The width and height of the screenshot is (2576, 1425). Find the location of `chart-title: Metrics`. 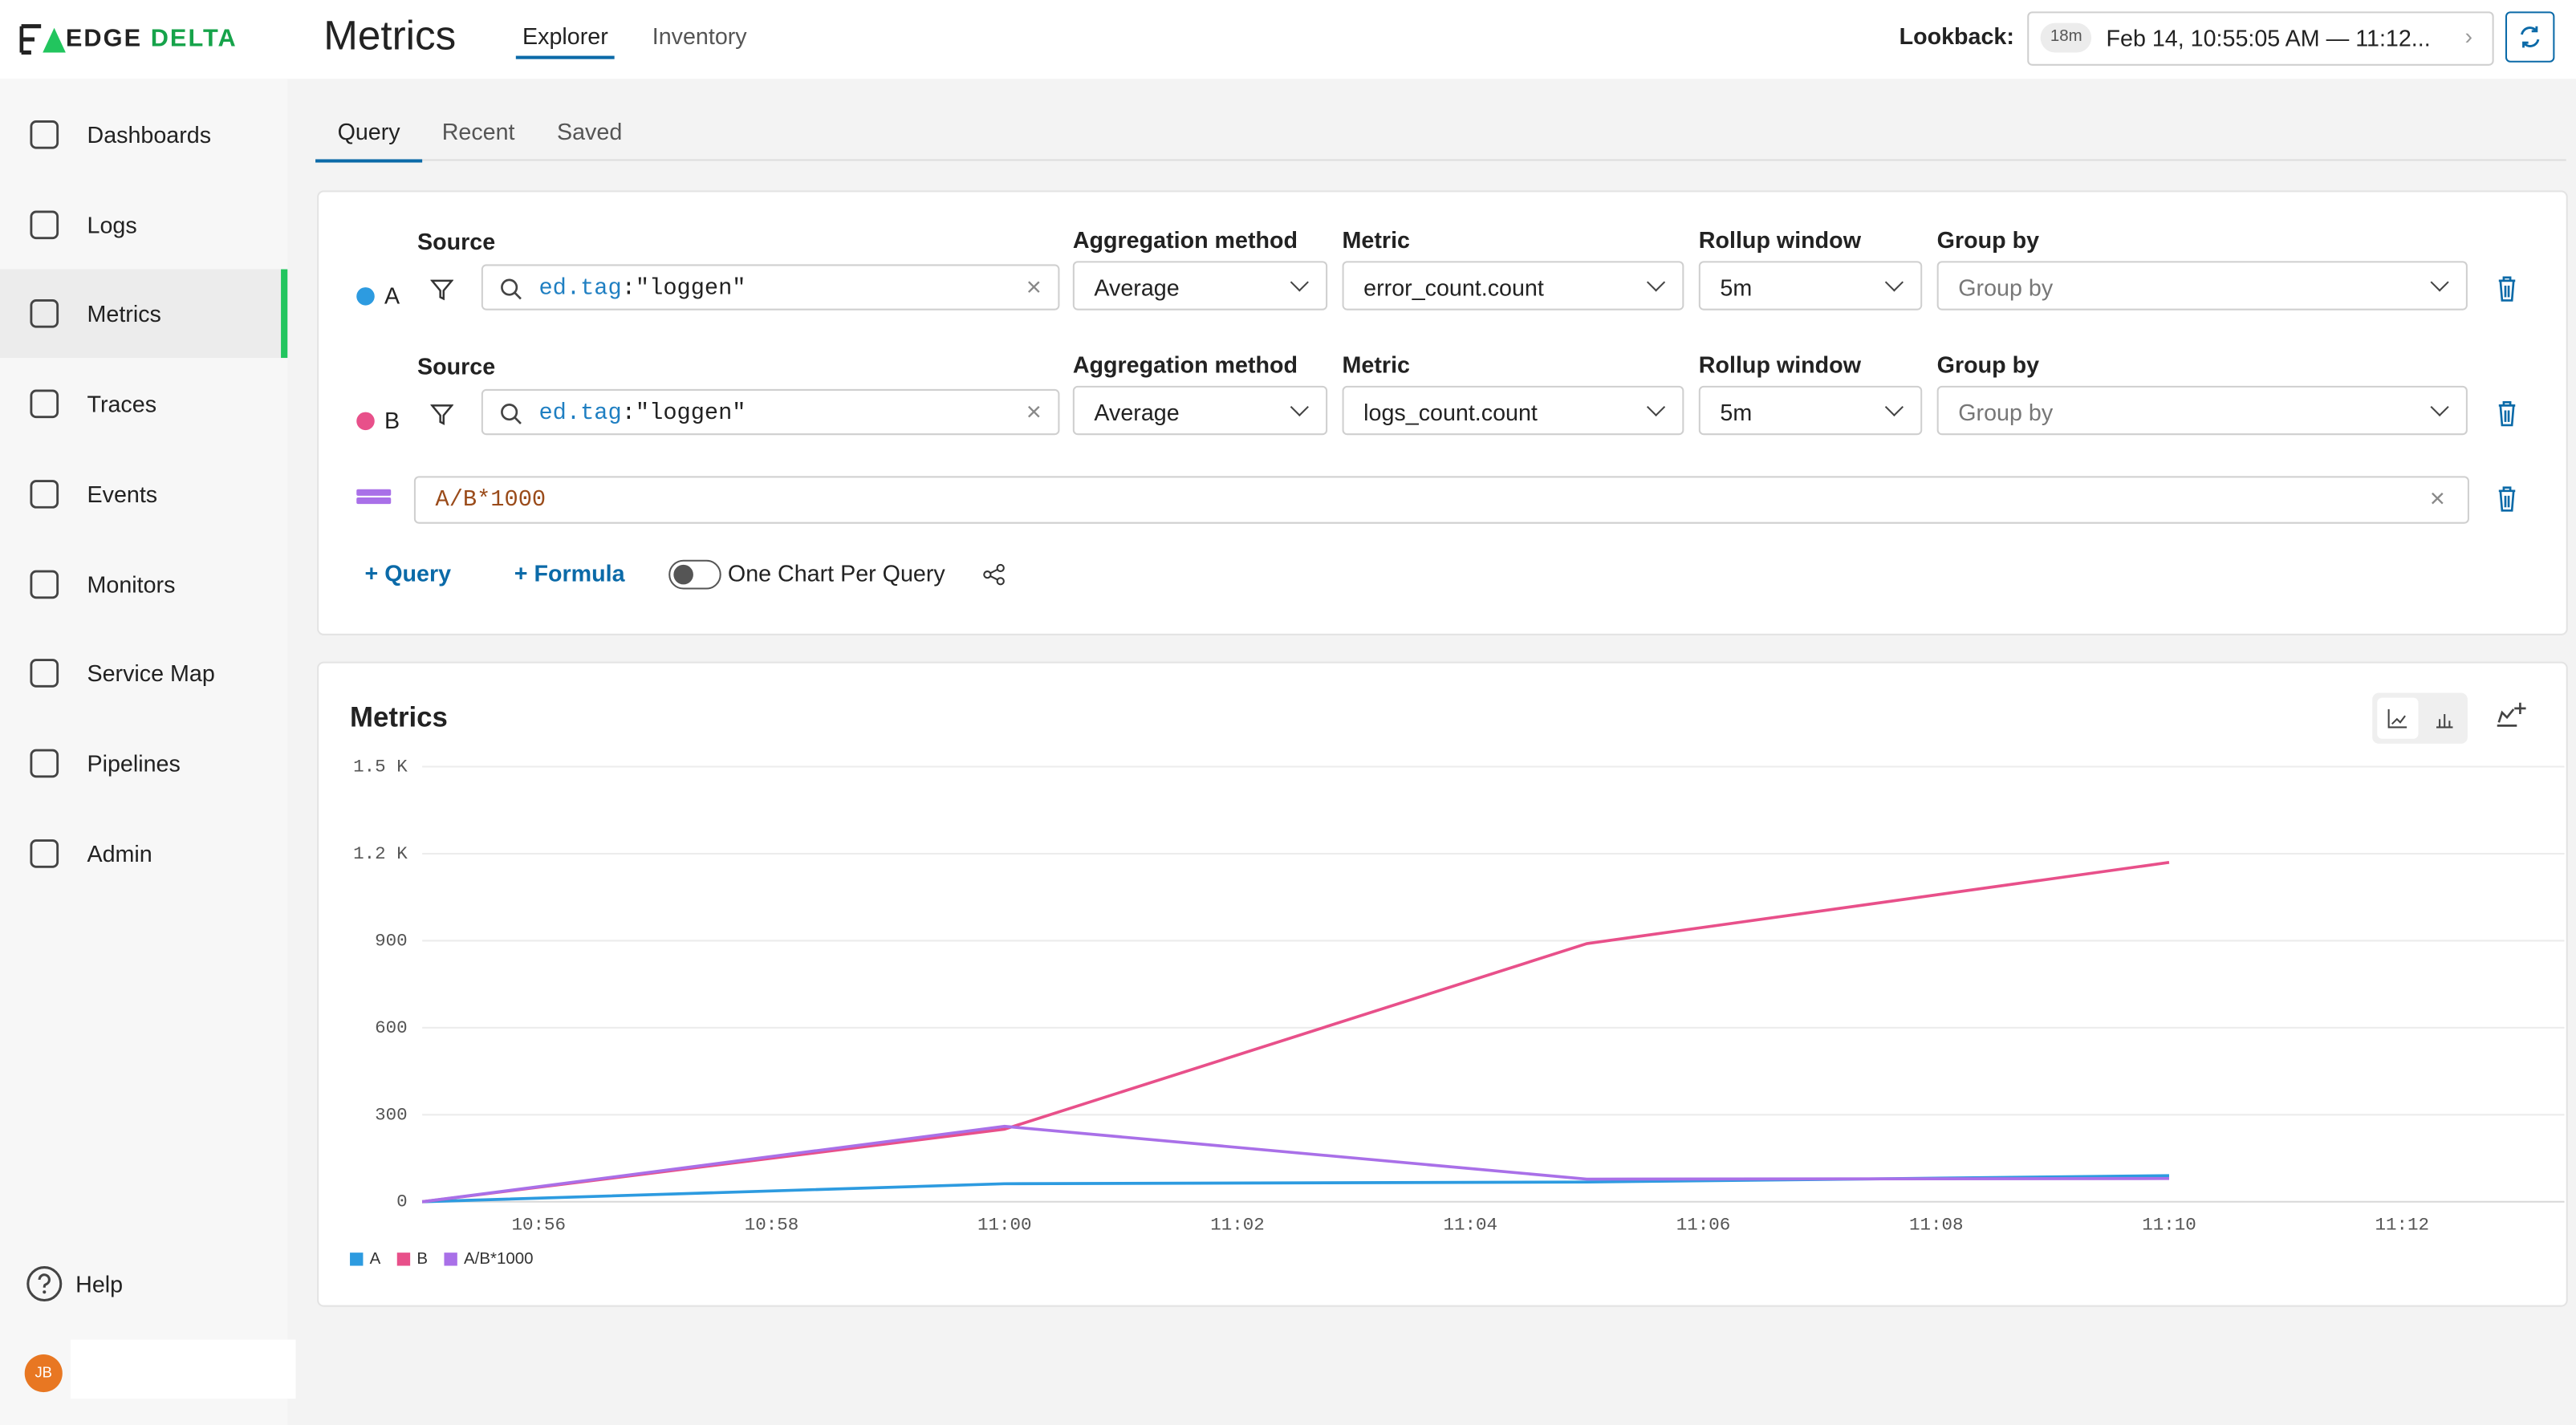

chart-title: Metrics is located at coordinates (399, 718).